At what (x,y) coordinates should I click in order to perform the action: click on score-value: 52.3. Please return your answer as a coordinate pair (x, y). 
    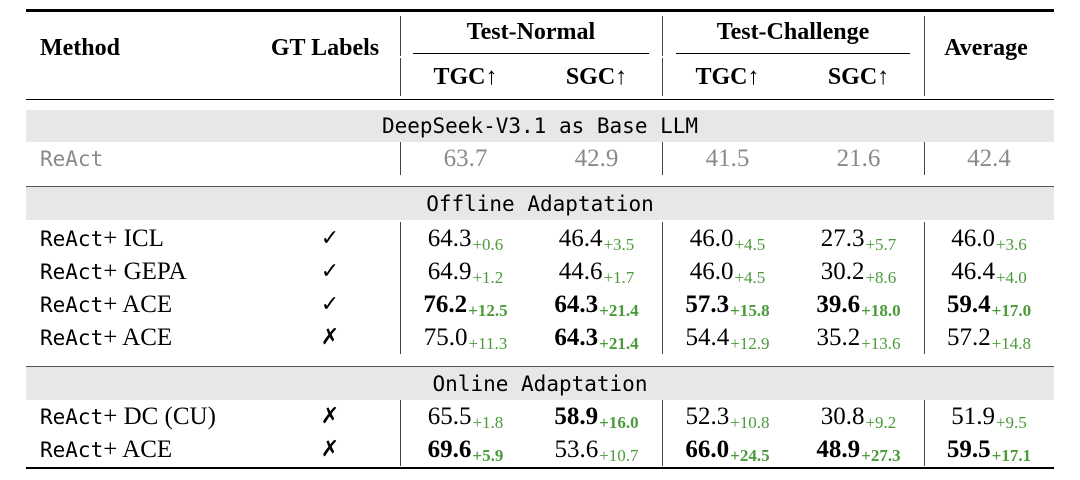
    Looking at the image, I should click on (707, 416).